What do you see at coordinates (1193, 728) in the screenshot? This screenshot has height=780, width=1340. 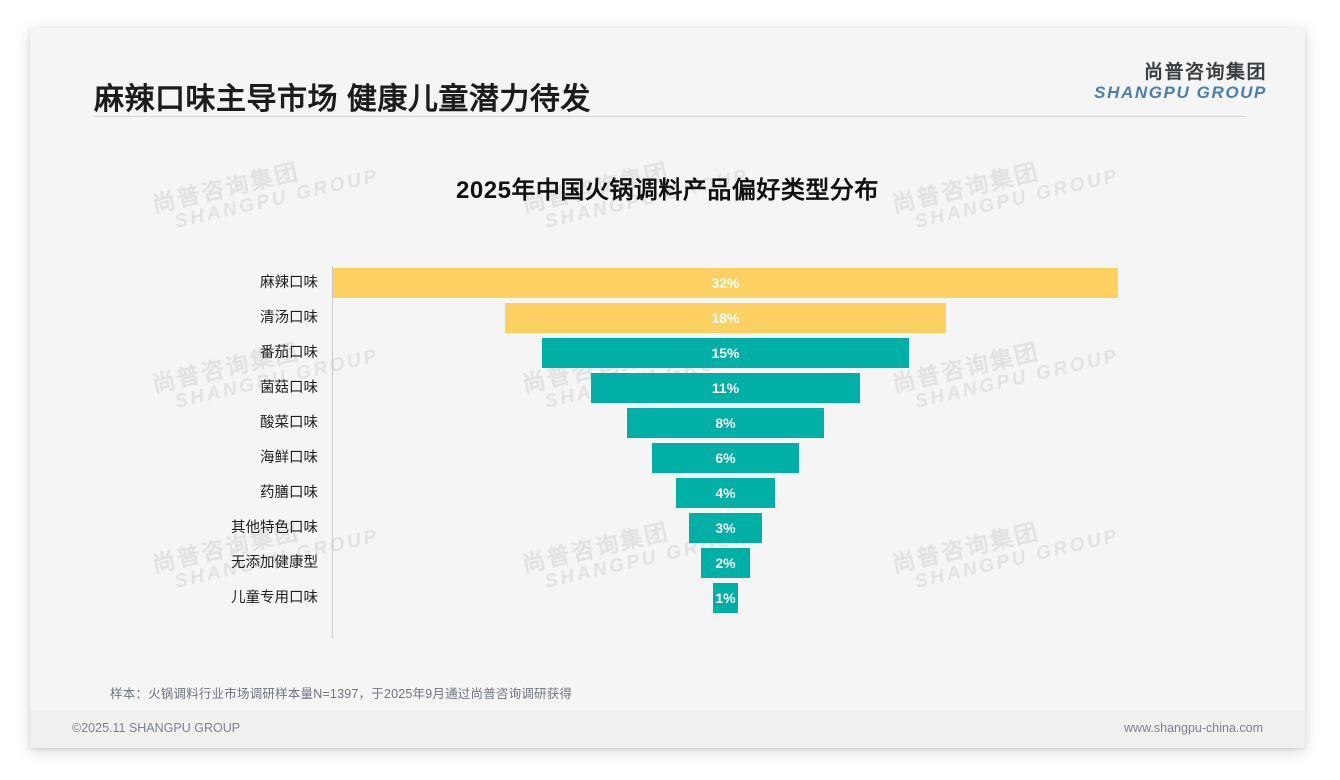 I see `footer-website: www.shangpu-china.com` at bounding box center [1193, 728].